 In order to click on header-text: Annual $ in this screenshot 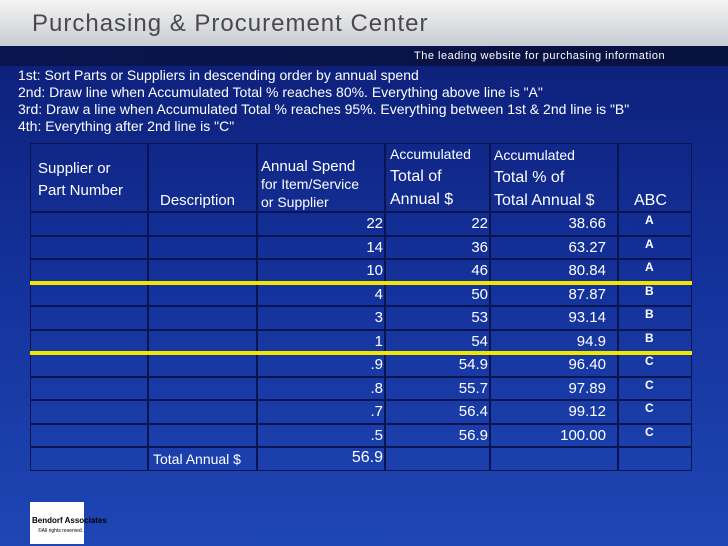, I will do `click(422, 199)`.